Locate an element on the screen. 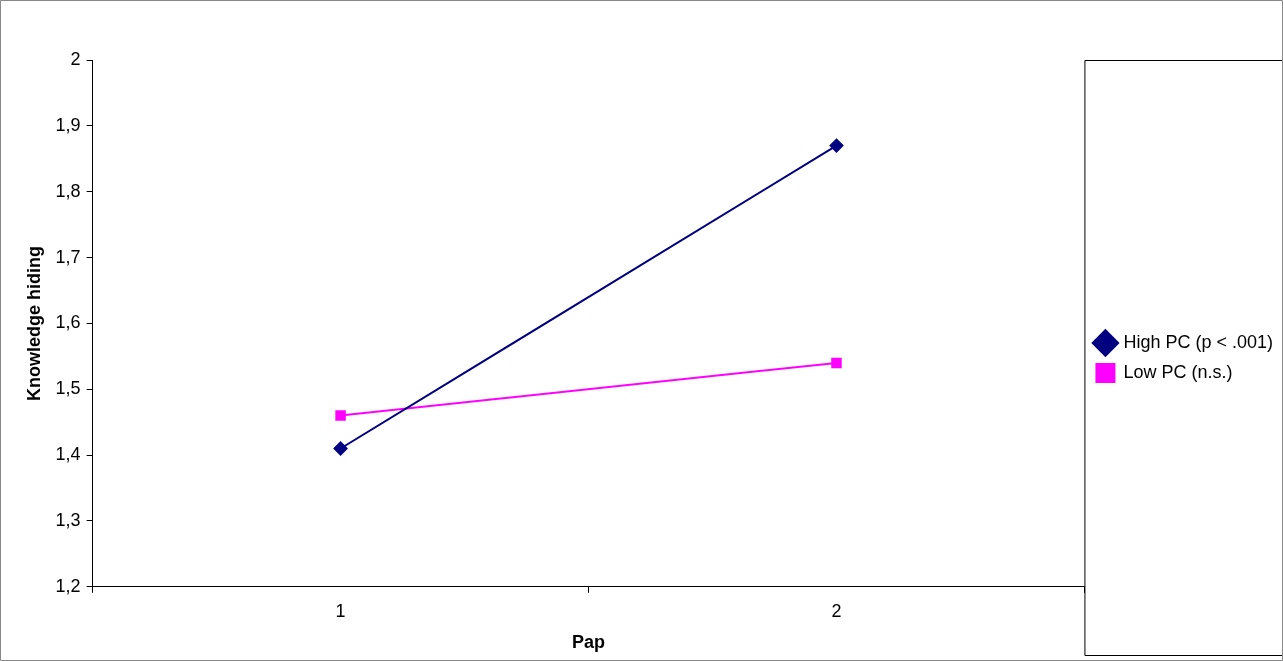 The height and width of the screenshot is (661, 1283). y-tick-label: 1,4 is located at coordinates (68, 454).